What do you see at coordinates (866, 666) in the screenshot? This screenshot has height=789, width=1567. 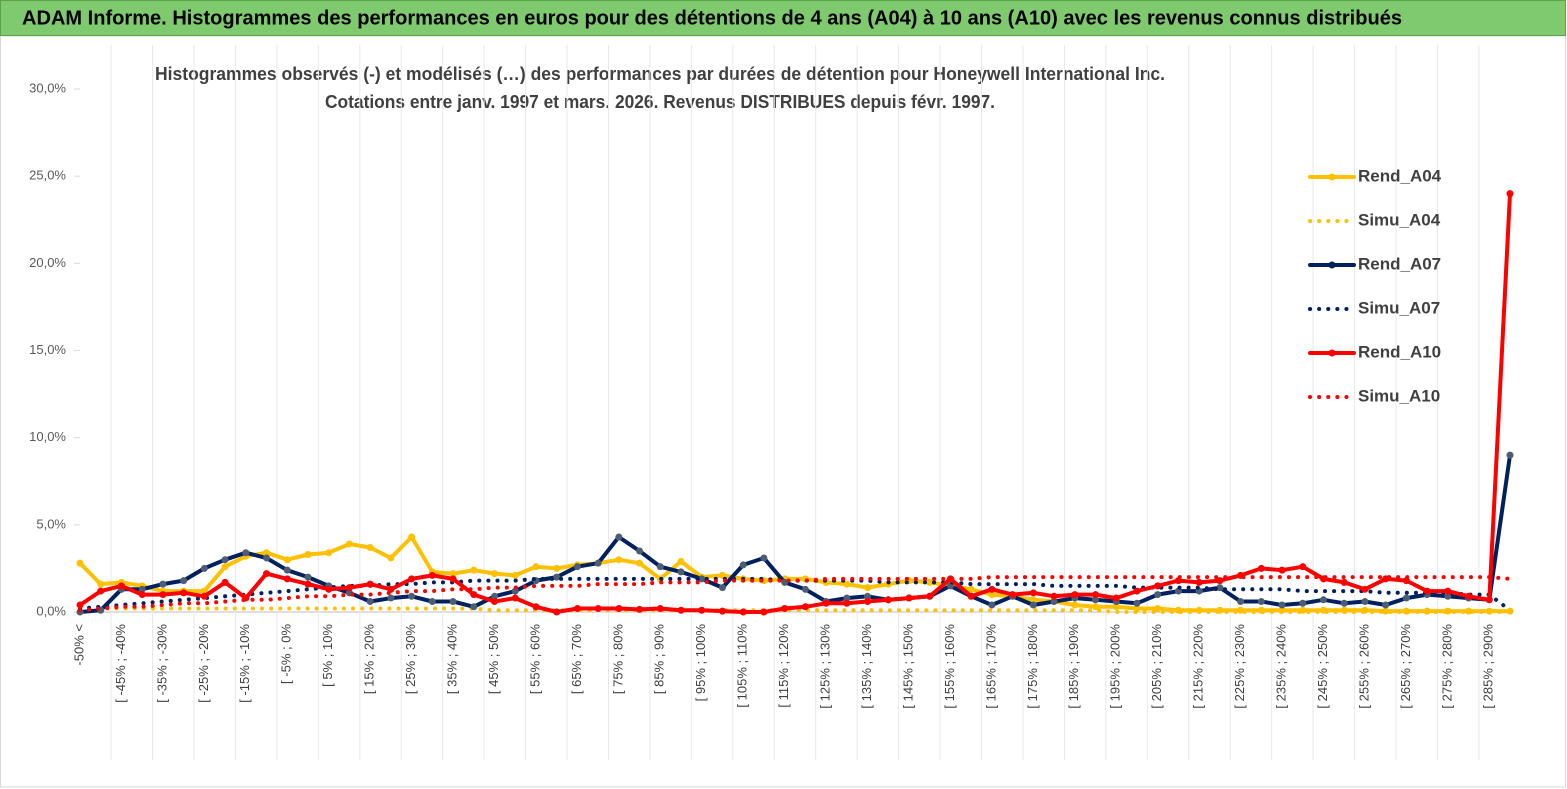 I see `x-tick-label: [ 135% ; 140%` at bounding box center [866, 666].